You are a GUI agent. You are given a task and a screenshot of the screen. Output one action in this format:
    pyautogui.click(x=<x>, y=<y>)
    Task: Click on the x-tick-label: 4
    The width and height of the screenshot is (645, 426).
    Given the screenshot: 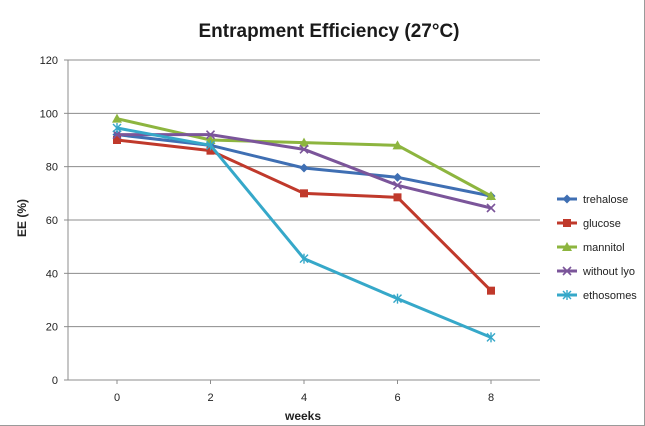 What is the action you would take?
    pyautogui.click(x=304, y=398)
    